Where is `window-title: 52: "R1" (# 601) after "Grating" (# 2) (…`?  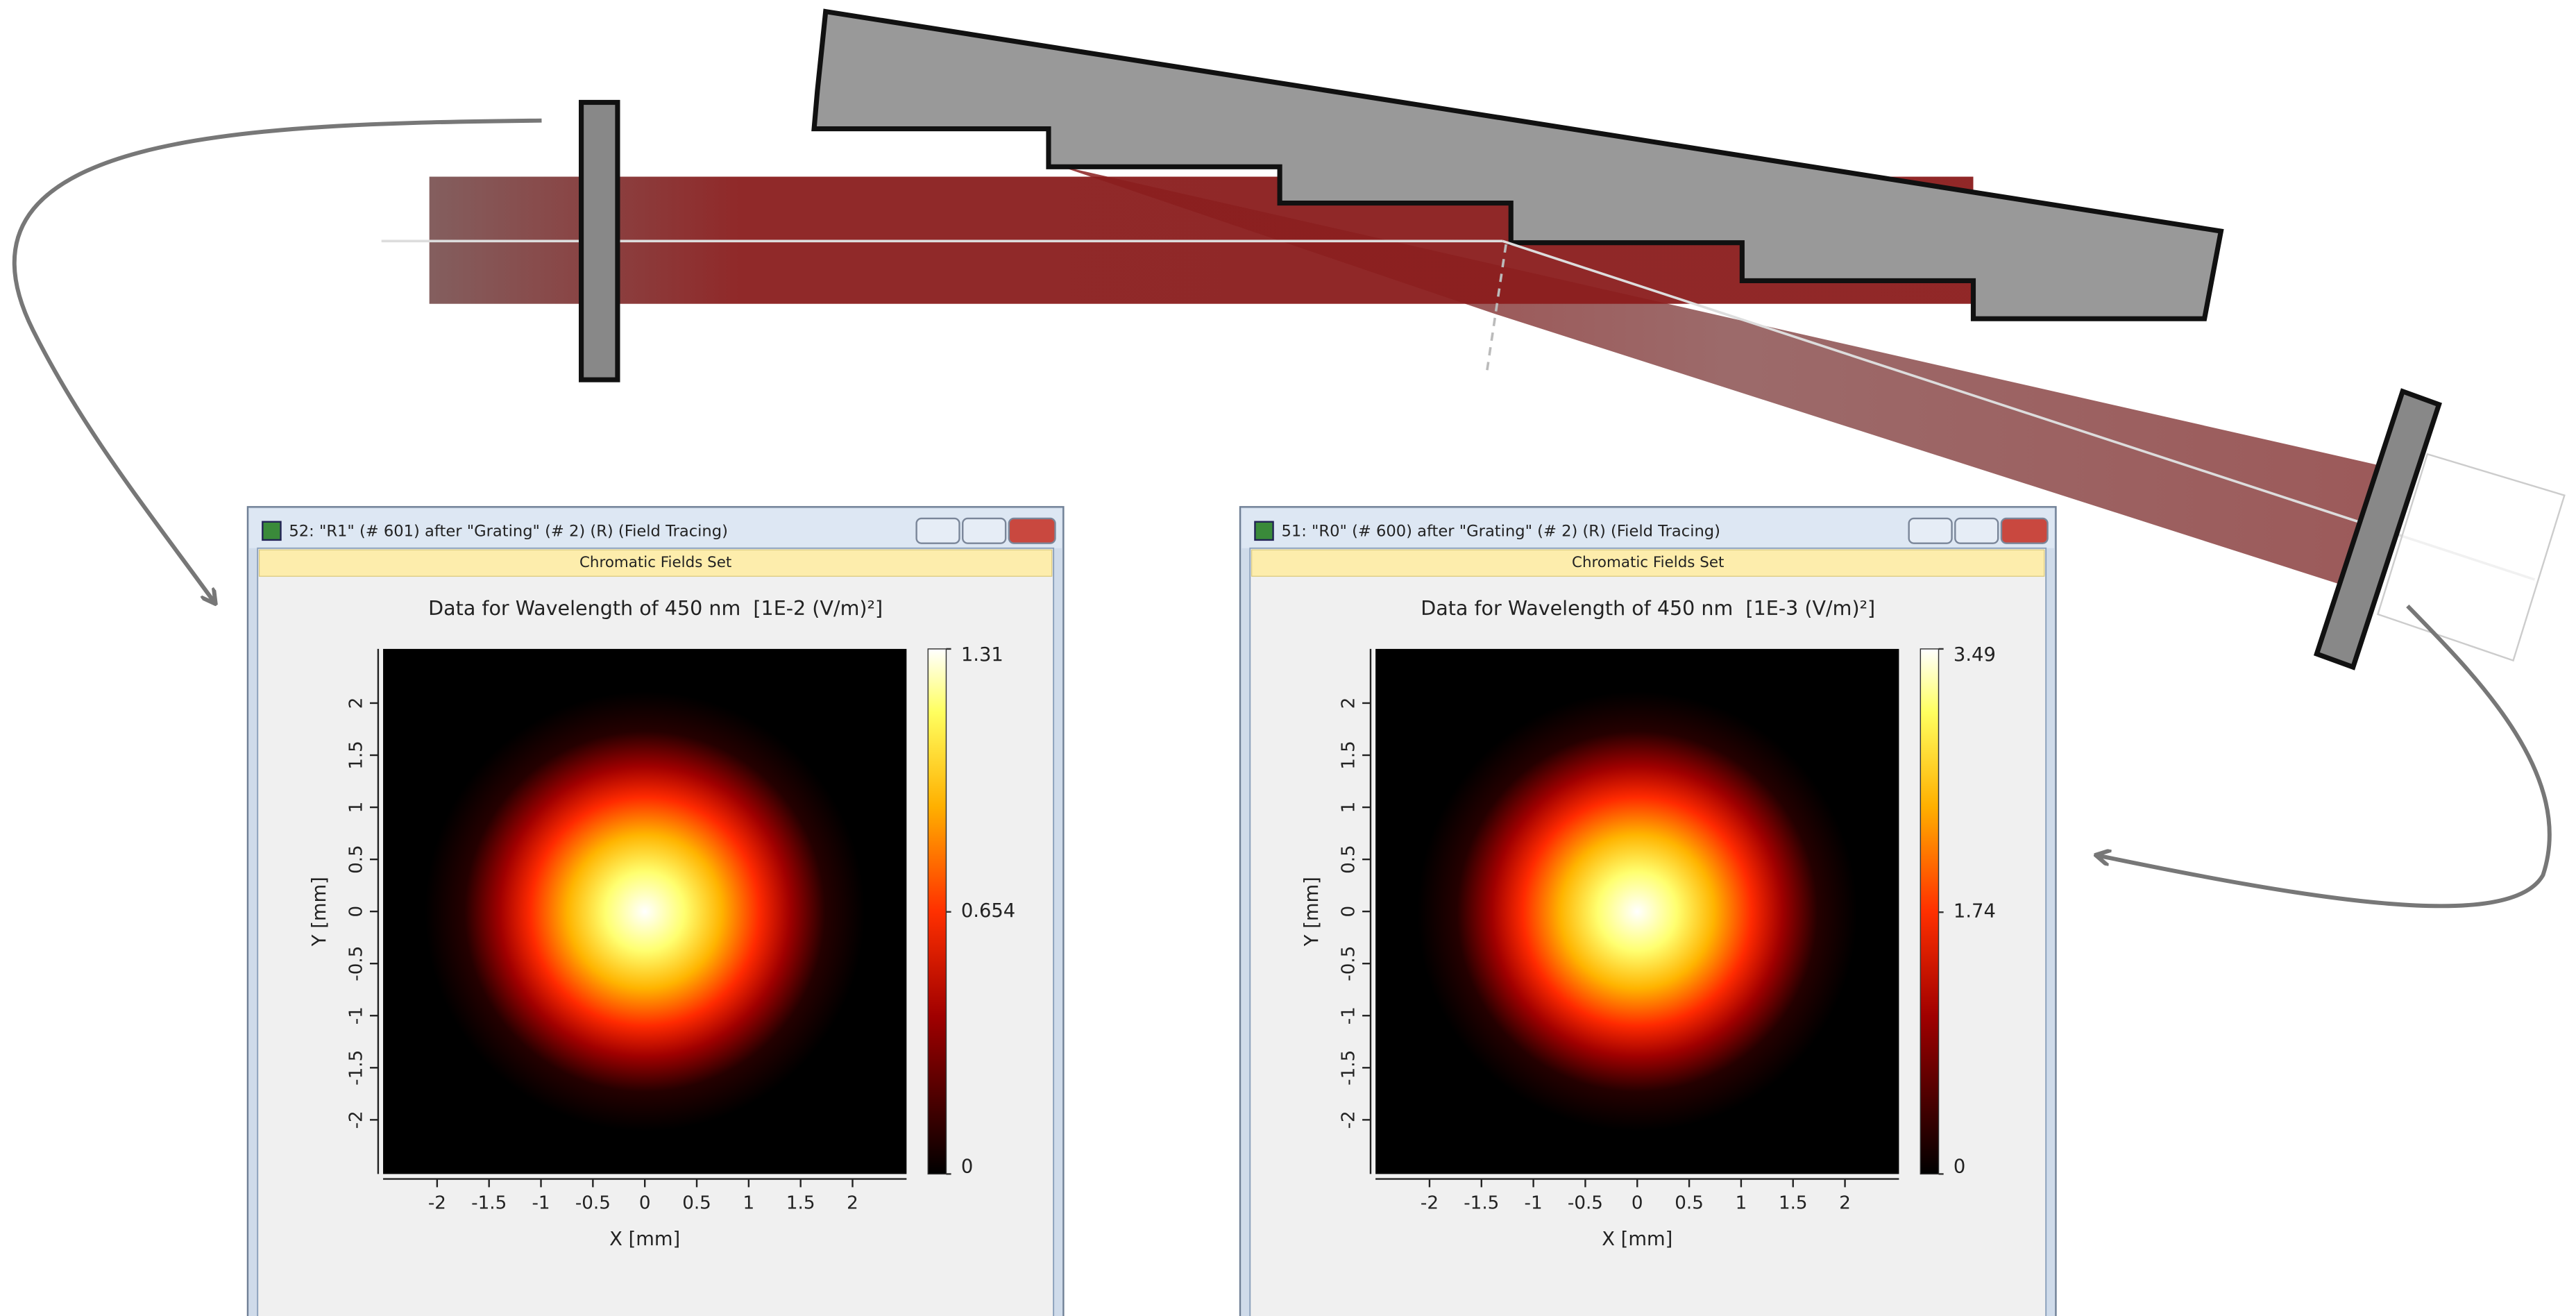
window-title: 52: "R1" (# 601) after "Grating" (# 2) (… is located at coordinates (508, 532).